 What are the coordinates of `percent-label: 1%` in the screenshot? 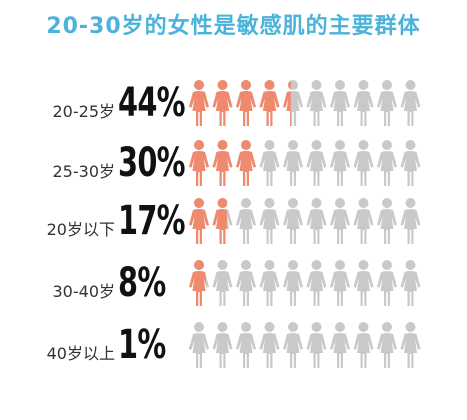 It's located at (142, 345).